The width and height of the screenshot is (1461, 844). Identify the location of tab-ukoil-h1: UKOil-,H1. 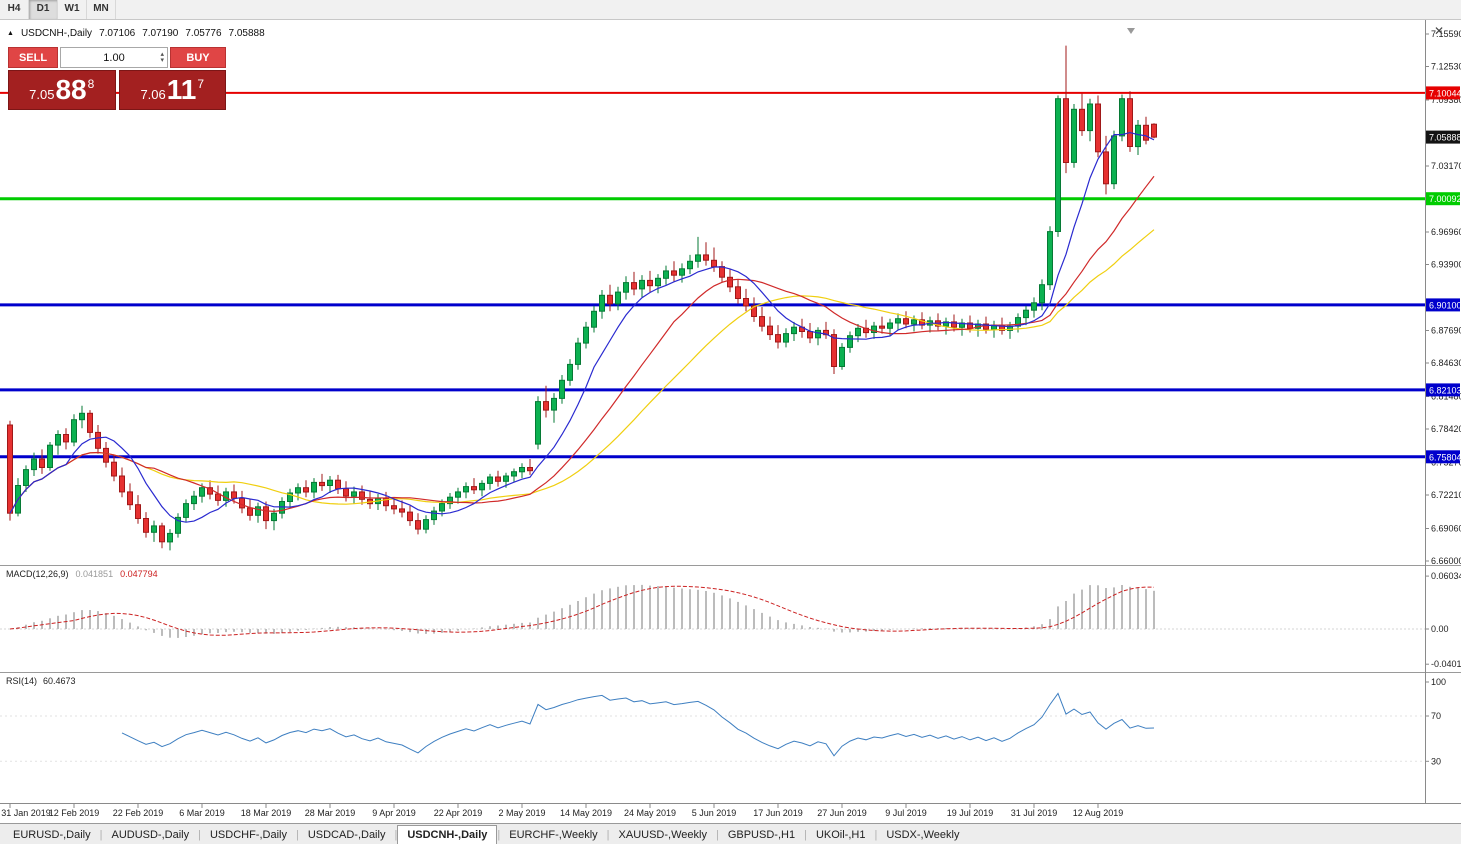
(840, 835).